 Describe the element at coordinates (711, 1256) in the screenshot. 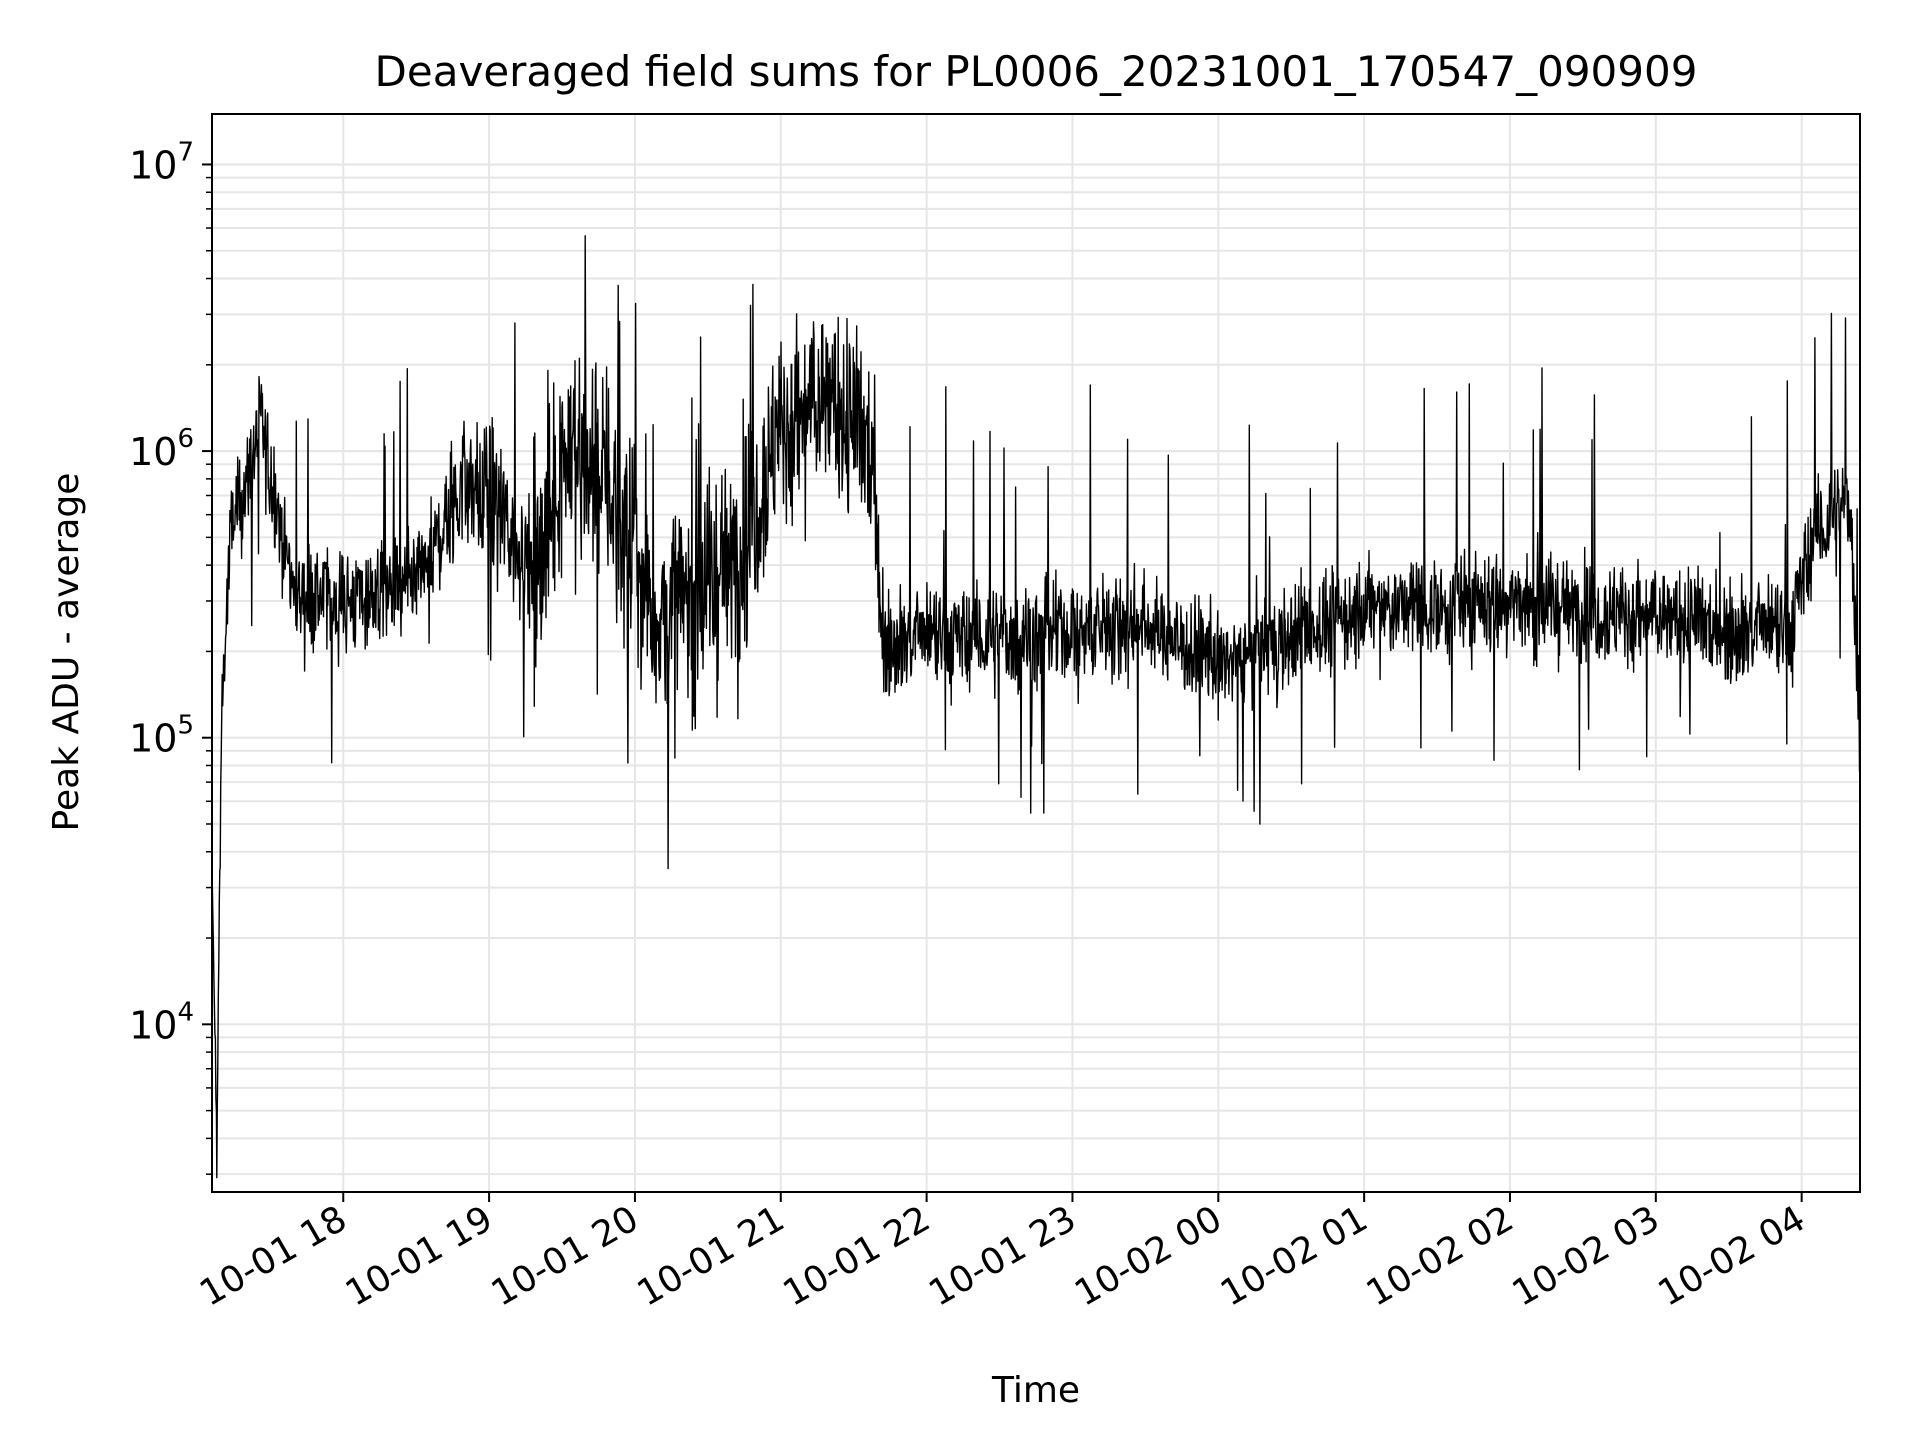

I see `x-tick-label: 10-01 21` at that location.